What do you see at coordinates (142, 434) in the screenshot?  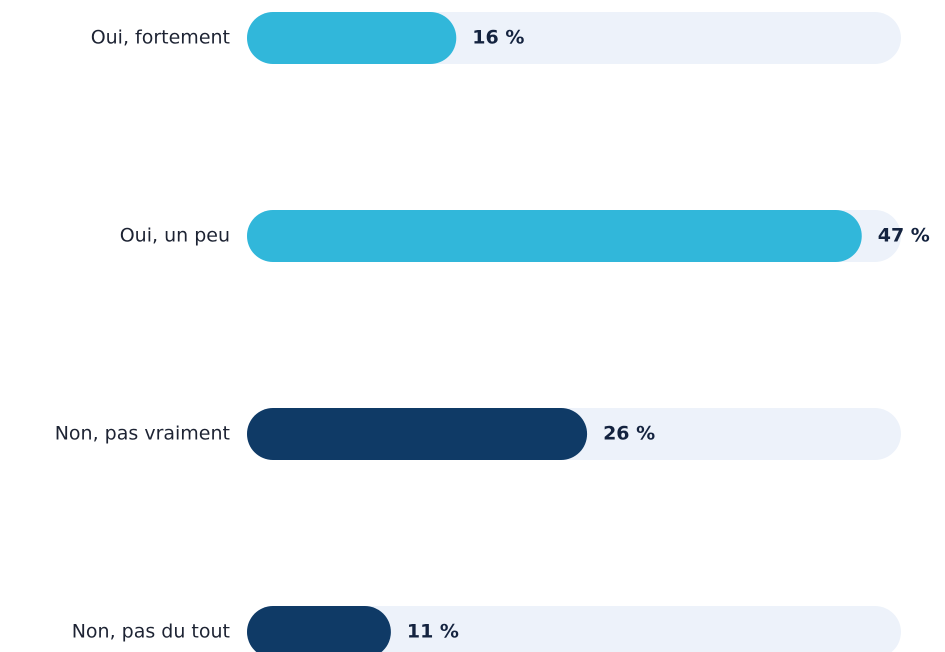 I see `category-label: Non, pas vraiment` at bounding box center [142, 434].